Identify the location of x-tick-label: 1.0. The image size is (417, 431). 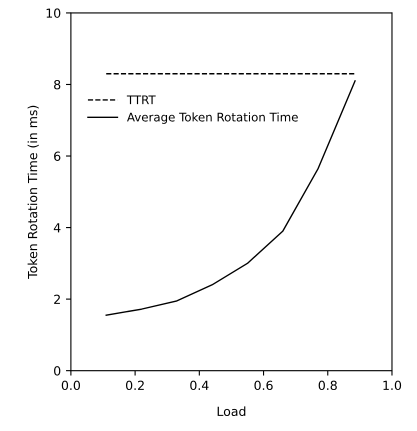
(392, 385).